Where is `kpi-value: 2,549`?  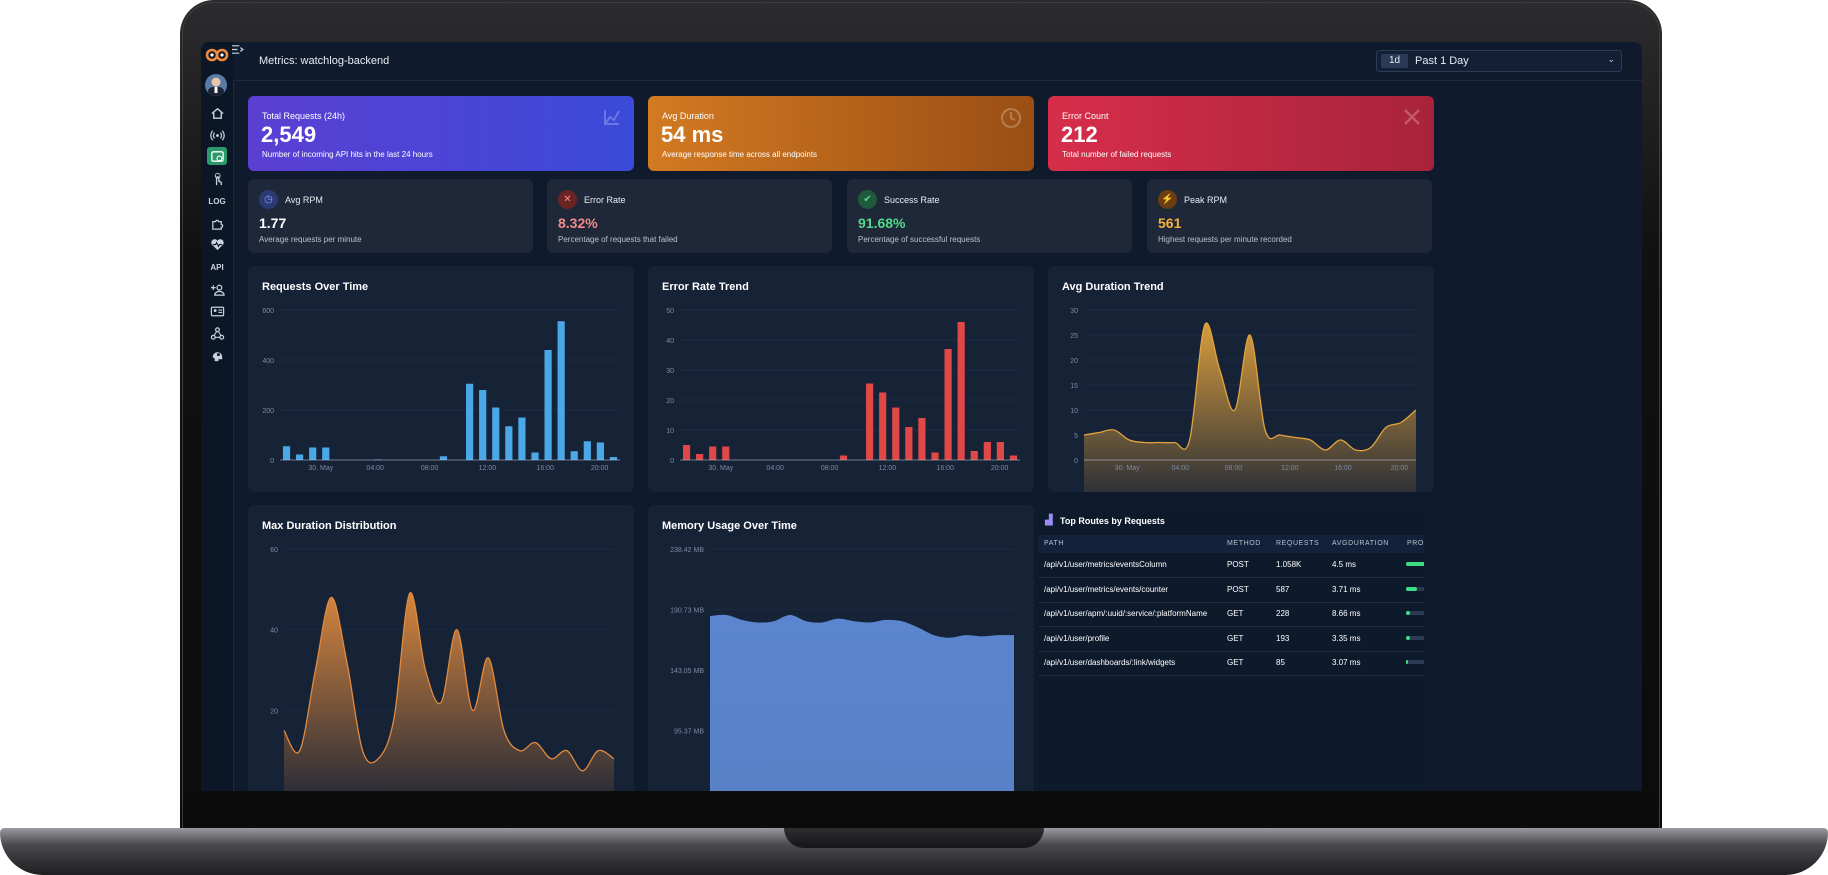 kpi-value: 2,549 is located at coordinates (289, 134).